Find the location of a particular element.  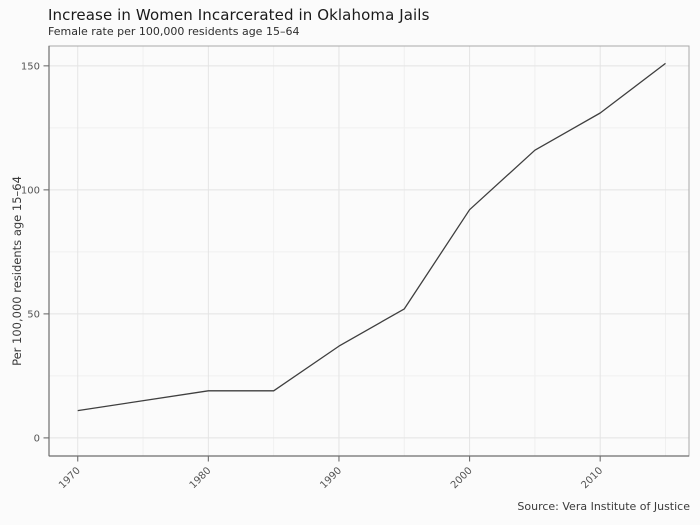

x-tick-label: 2010 is located at coordinates (593, 478).